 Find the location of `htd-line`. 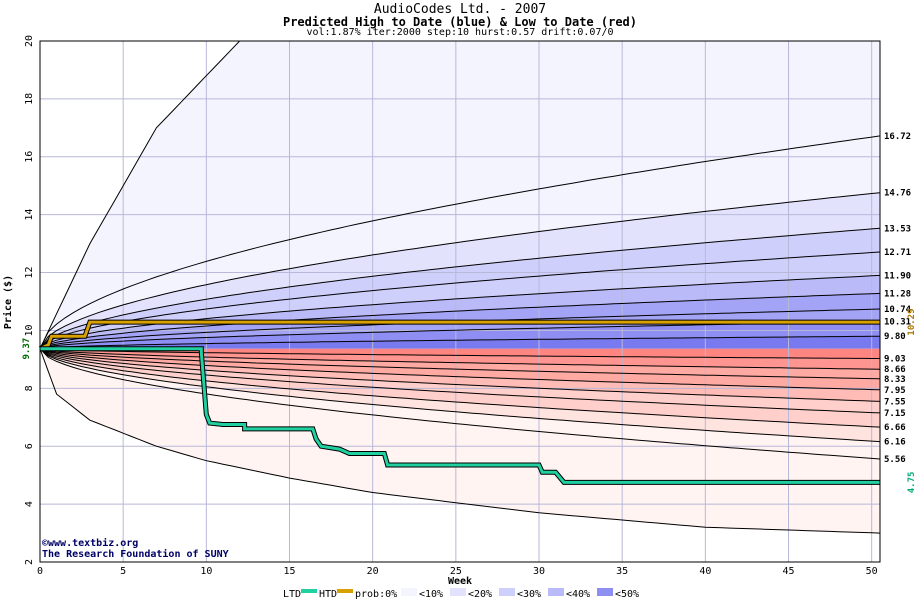

htd-line is located at coordinates (459, 335).